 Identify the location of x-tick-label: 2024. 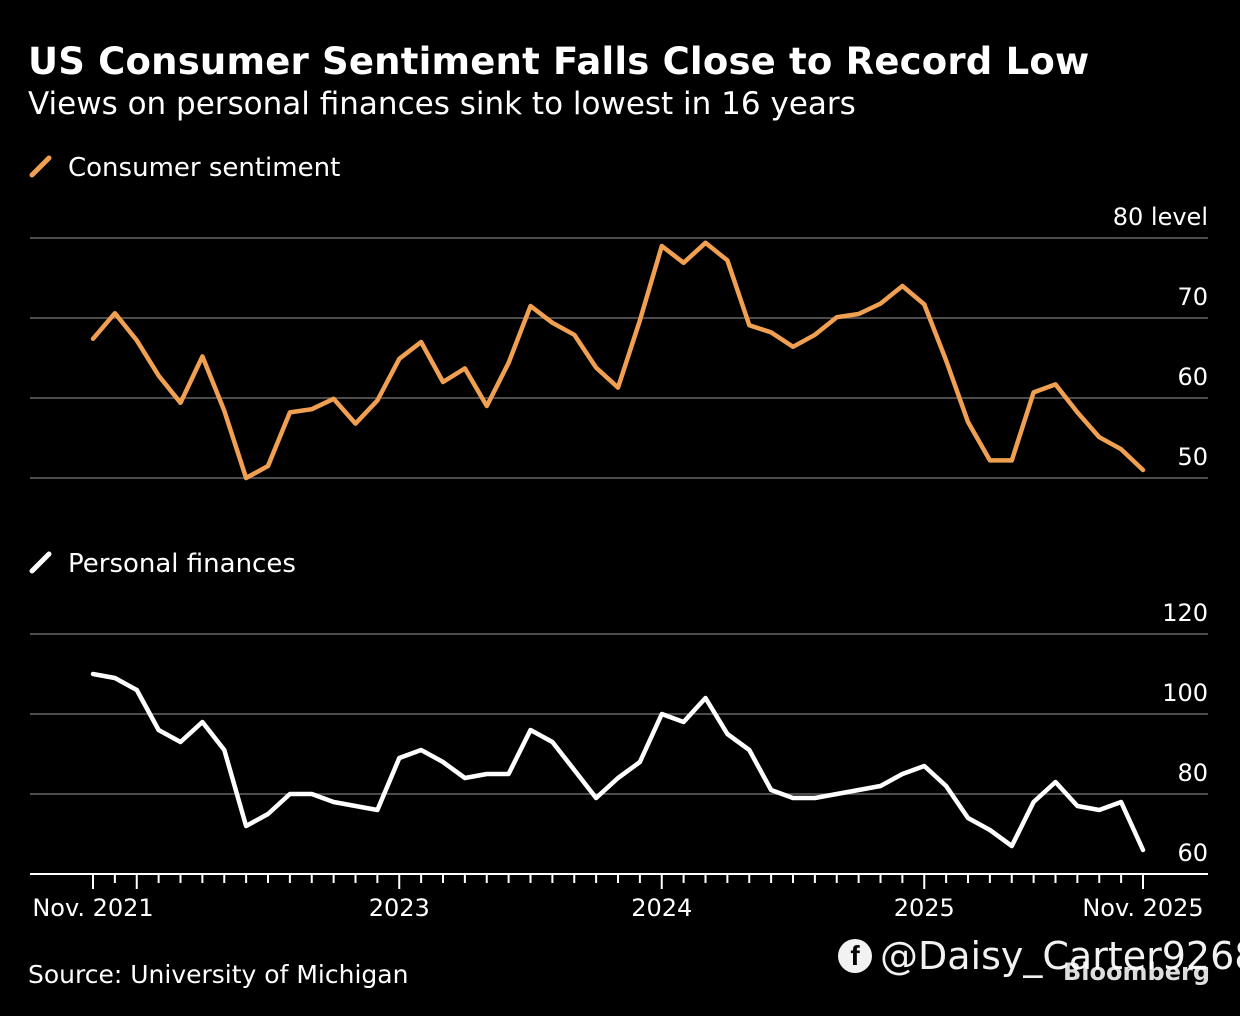
(661, 908).